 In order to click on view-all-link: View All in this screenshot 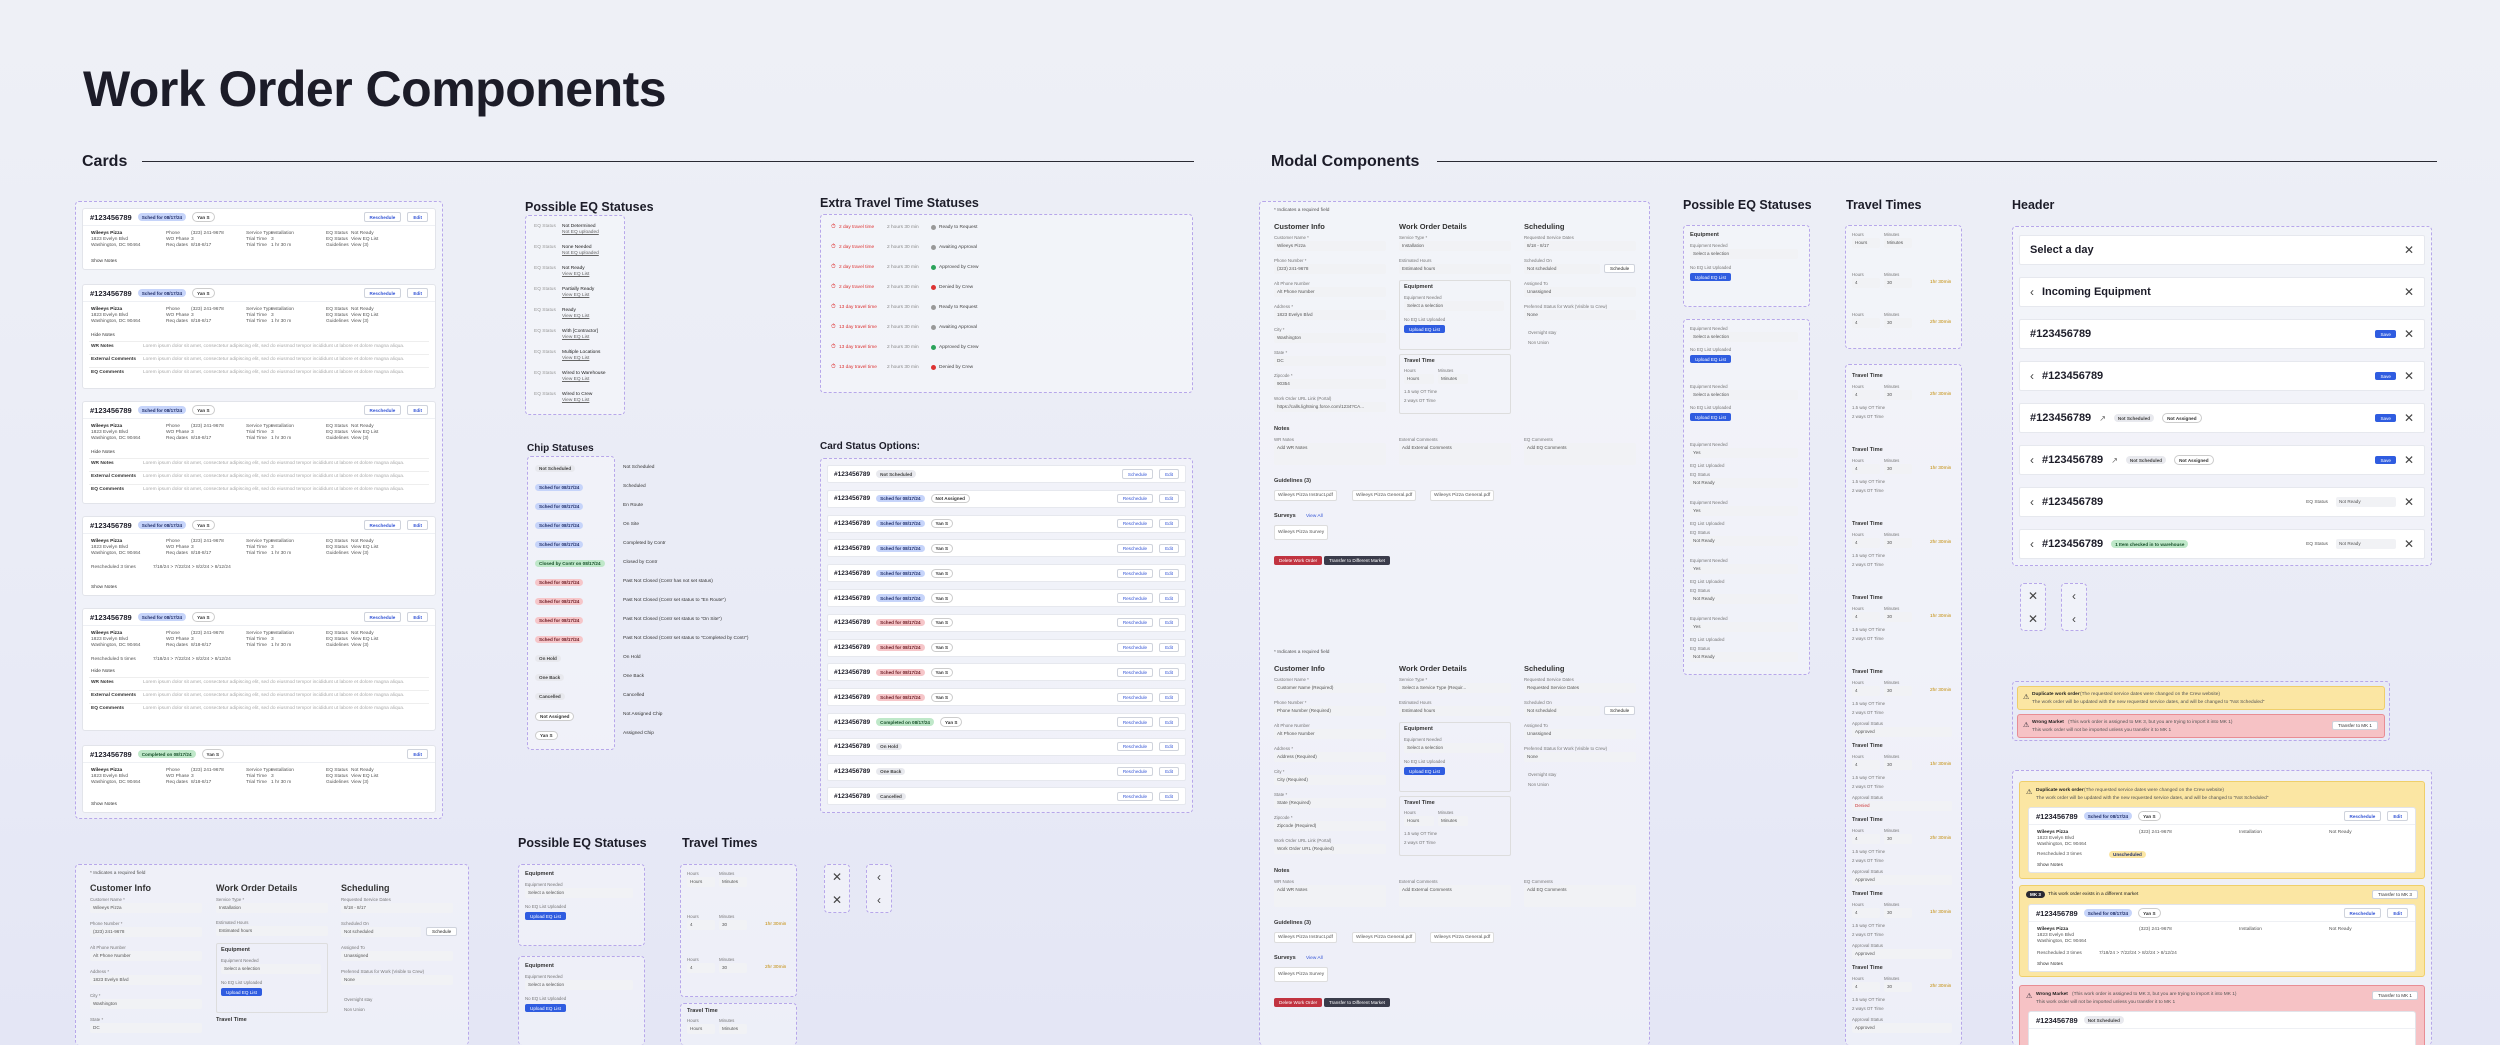, I will do `click(1314, 516)`.